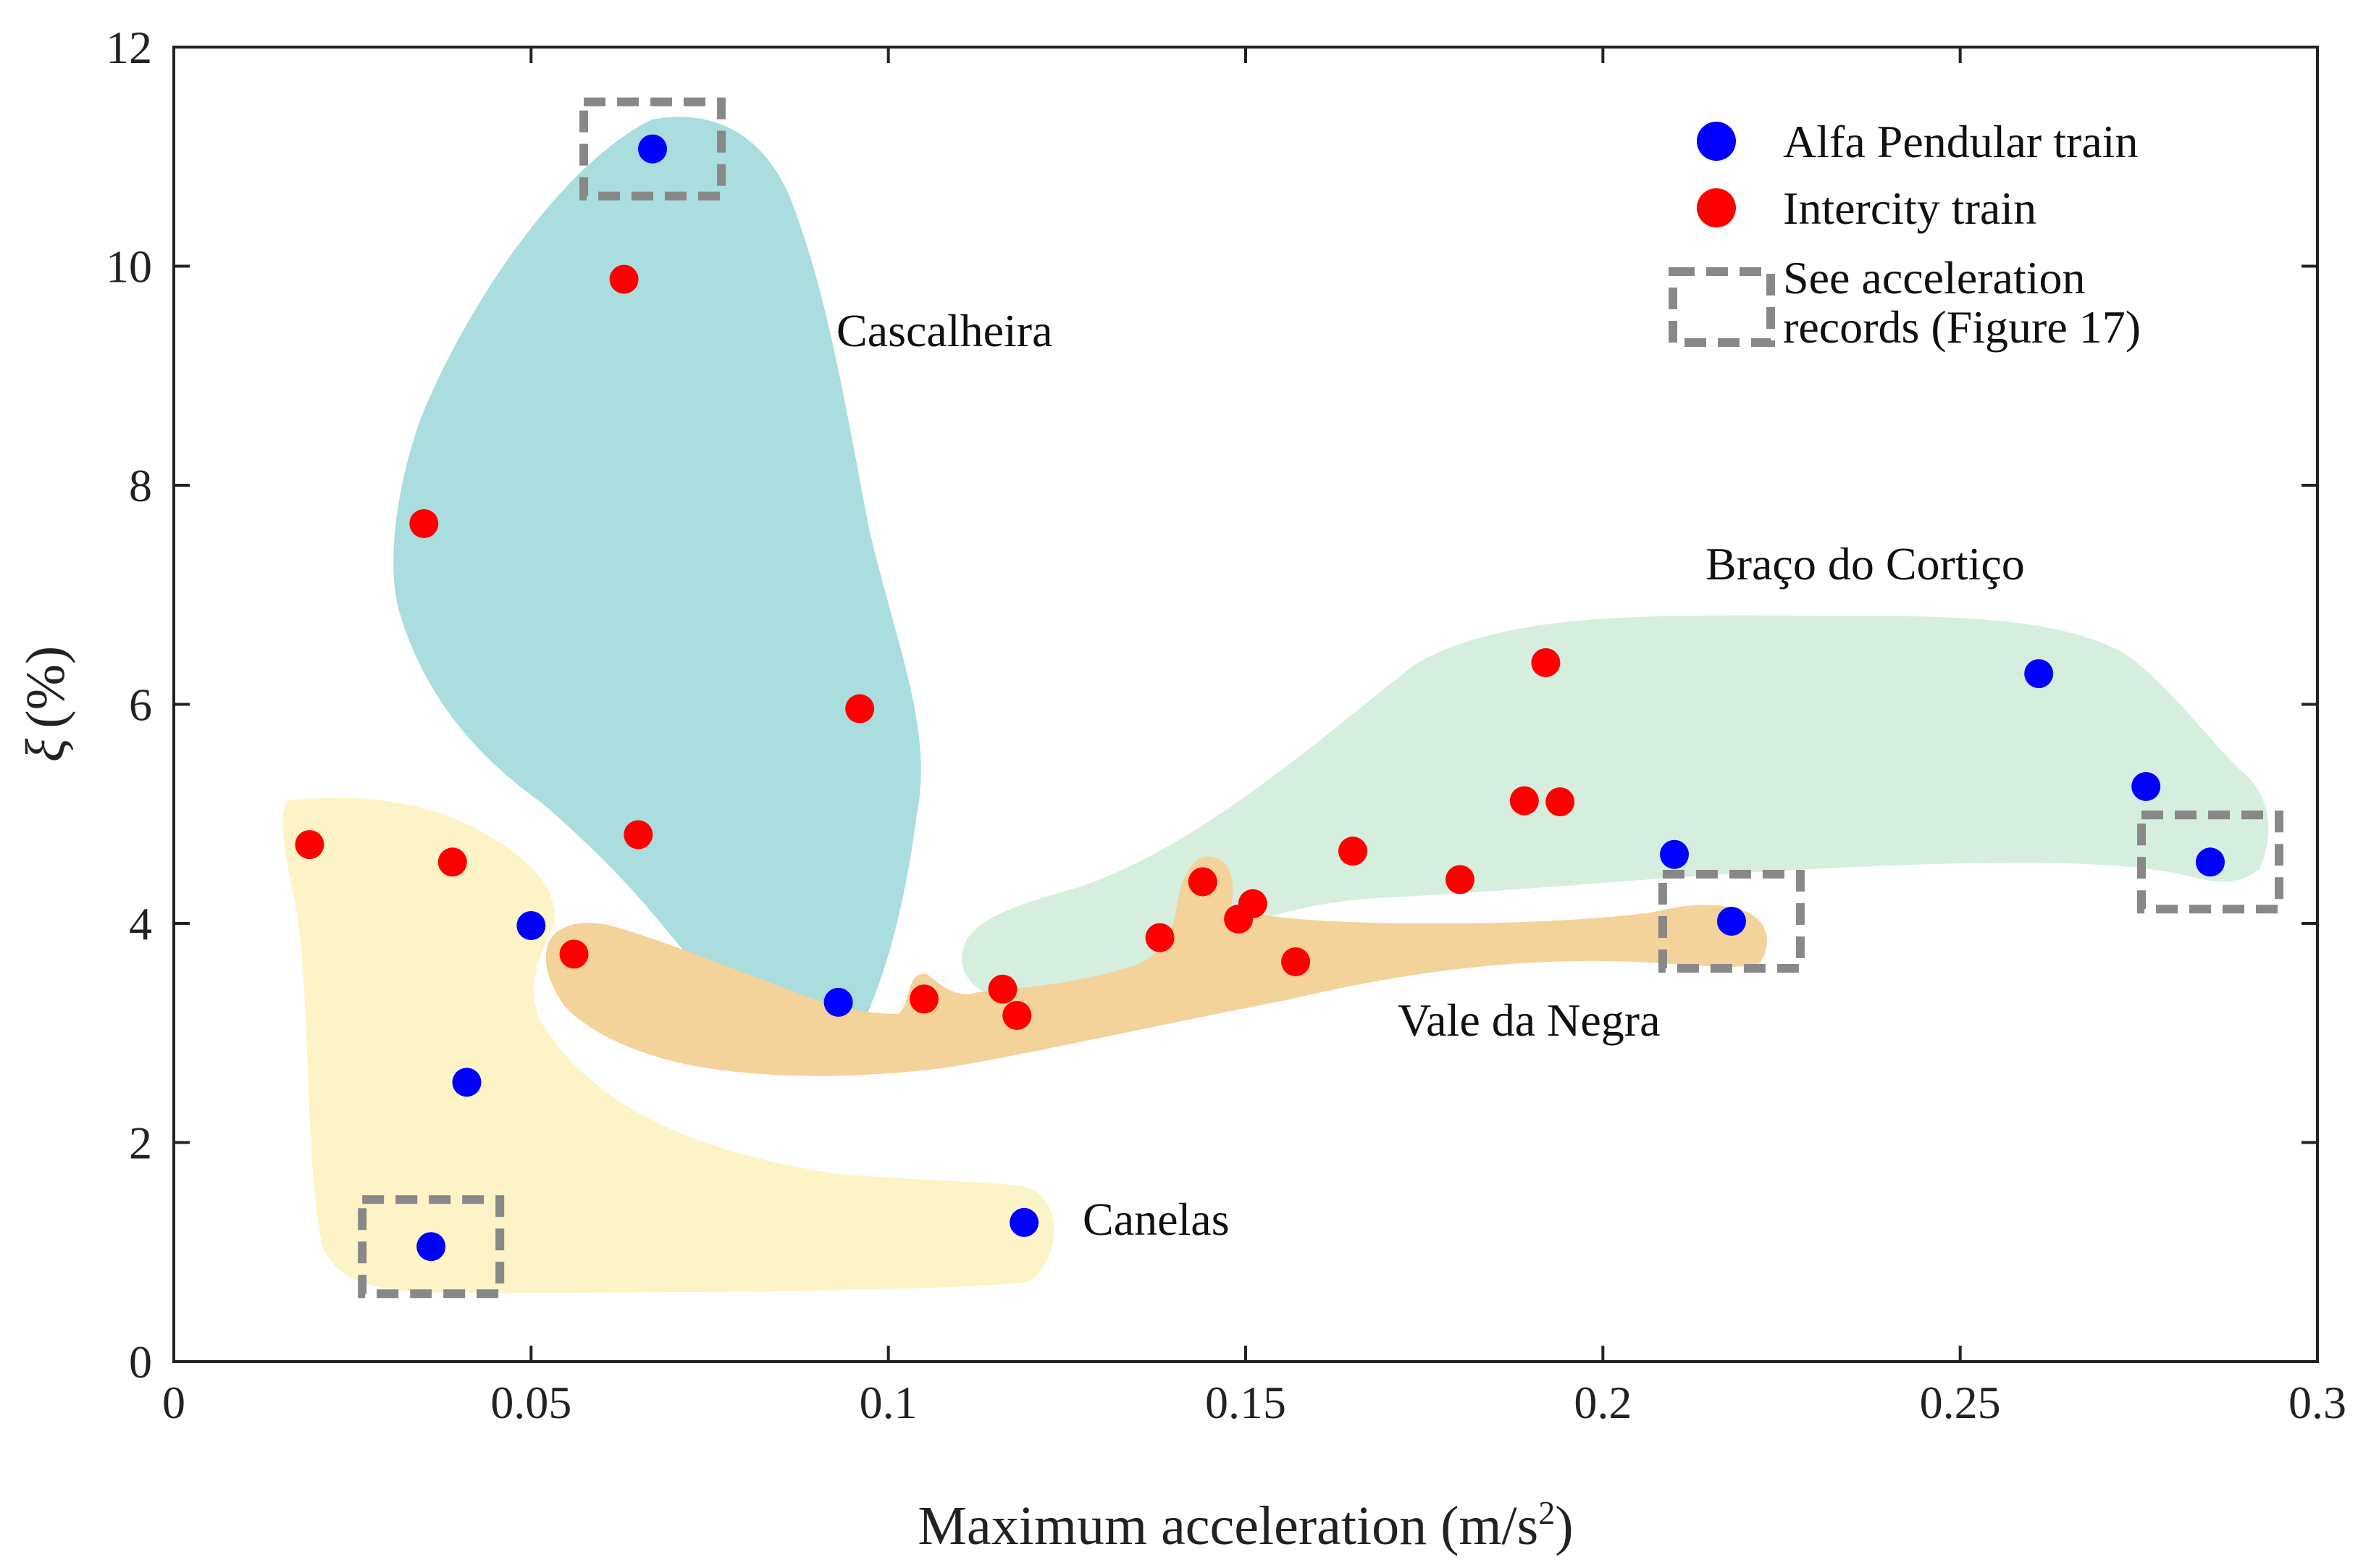 The image size is (2358, 1568). I want to click on region-canelas, so click(668, 1045).